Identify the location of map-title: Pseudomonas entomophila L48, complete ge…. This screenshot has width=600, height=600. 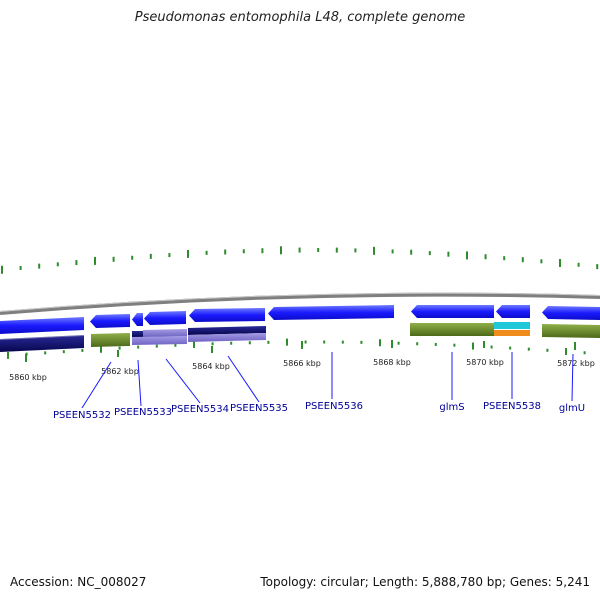
(300, 17).